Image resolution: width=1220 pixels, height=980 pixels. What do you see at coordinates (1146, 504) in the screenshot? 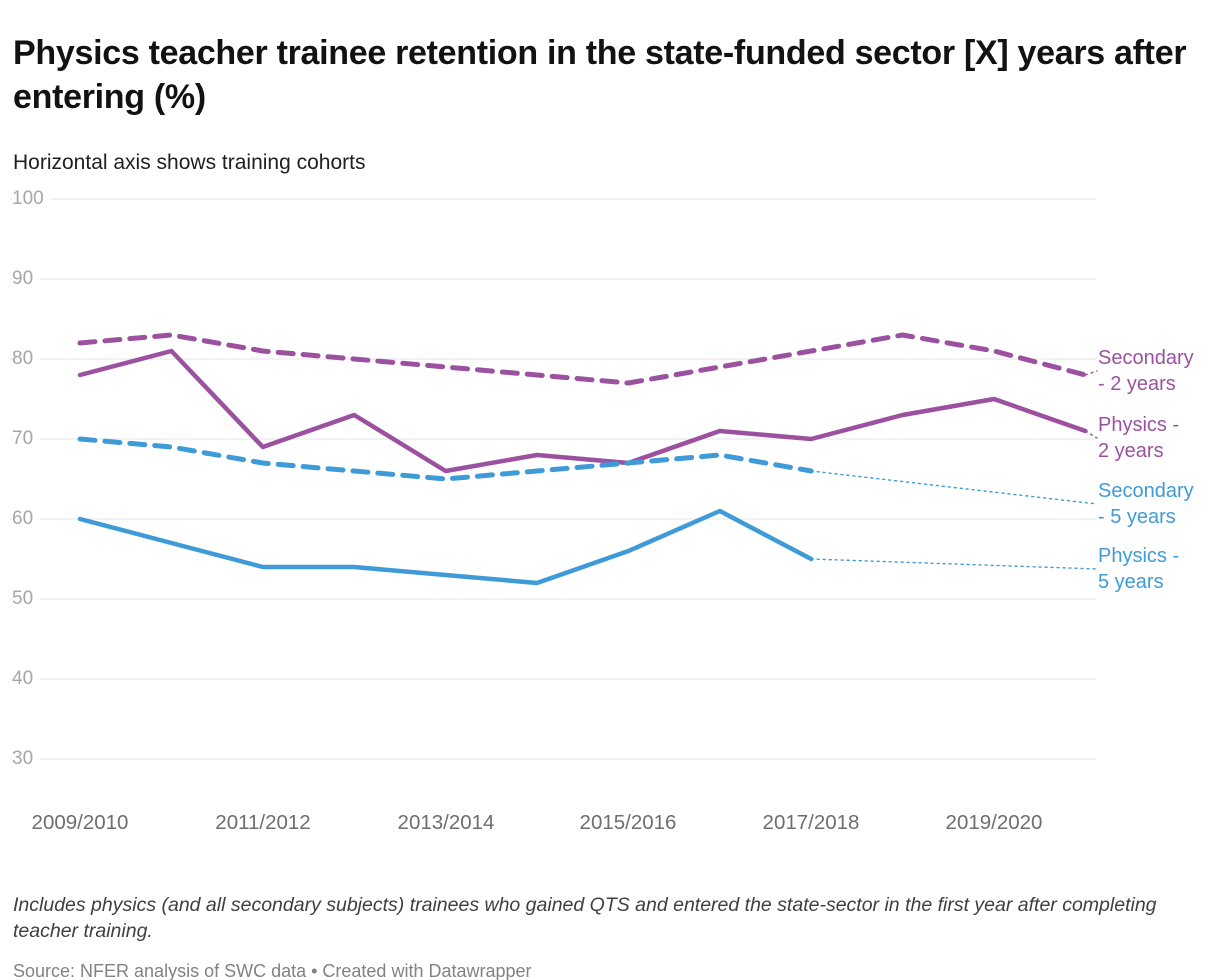
I see `series-label-2: Secondary - 5 years` at bounding box center [1146, 504].